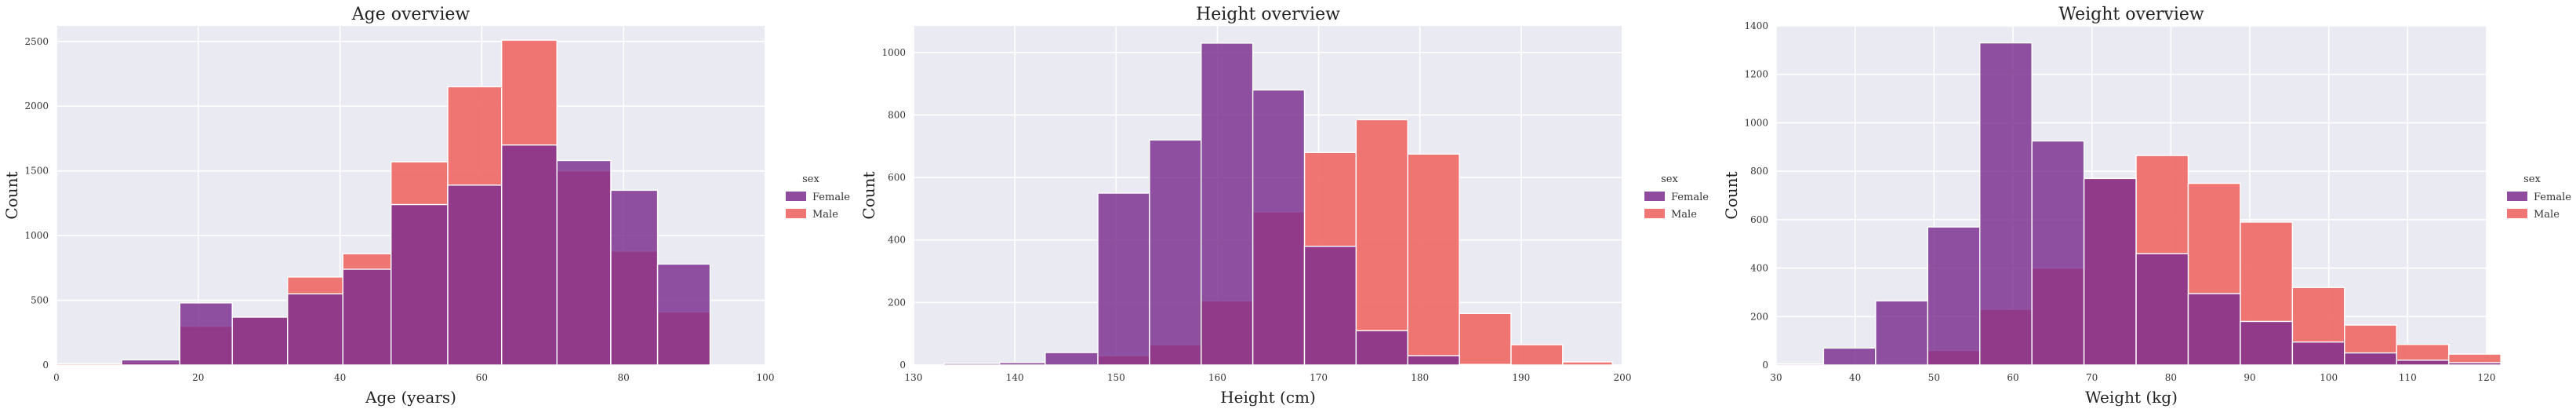 Image resolution: width=2576 pixels, height=409 pixels. I want to click on x-tick-label: 20, so click(198, 377).